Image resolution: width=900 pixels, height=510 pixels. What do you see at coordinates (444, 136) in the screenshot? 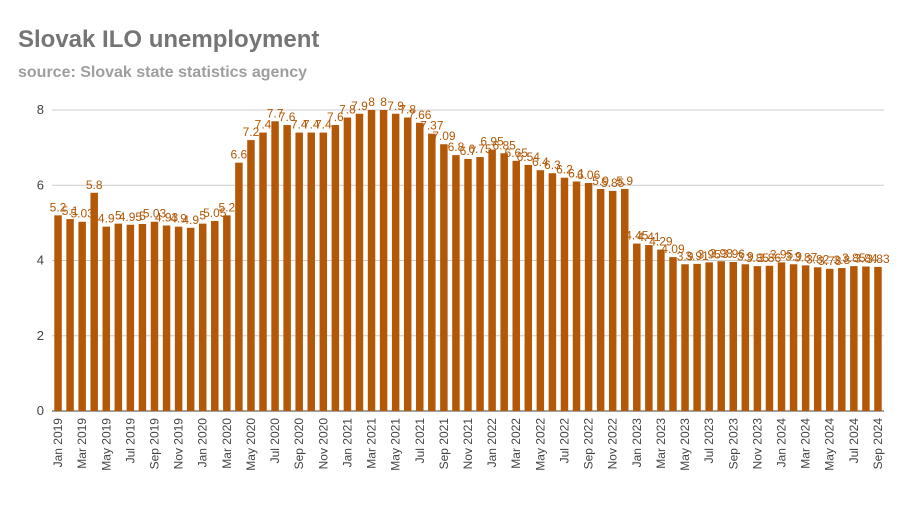
I see `data-label: 7.09` at bounding box center [444, 136].